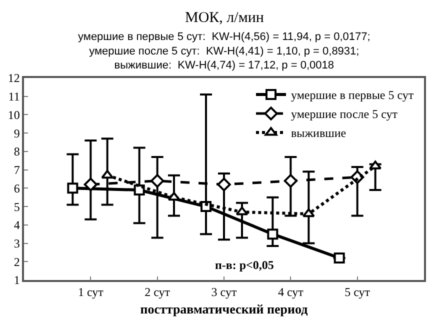 Image resolution: width=432 pixels, height=324 pixels. Describe the element at coordinates (157, 292) in the screenshot. I see `x-tick-label: 2 сут` at that location.